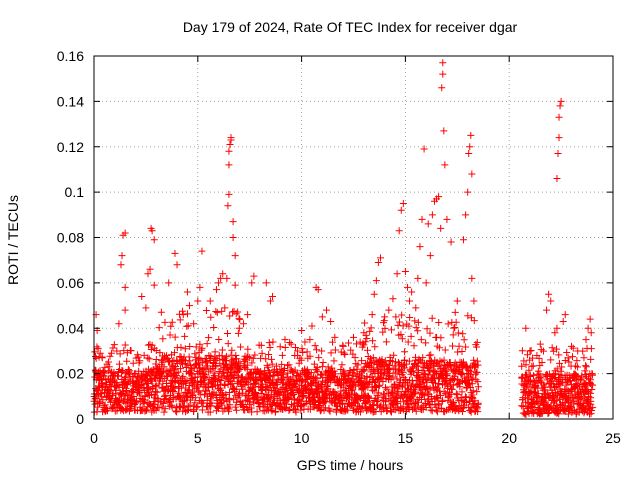  Describe the element at coordinates (70, 147) in the screenshot. I see `y-tick-label: 0.12` at that location.